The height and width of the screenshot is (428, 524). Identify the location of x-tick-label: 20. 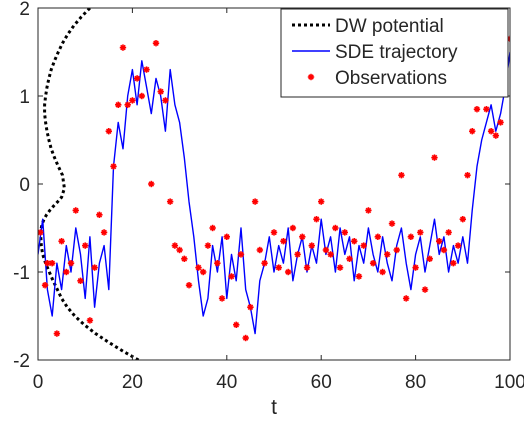
(132, 382).